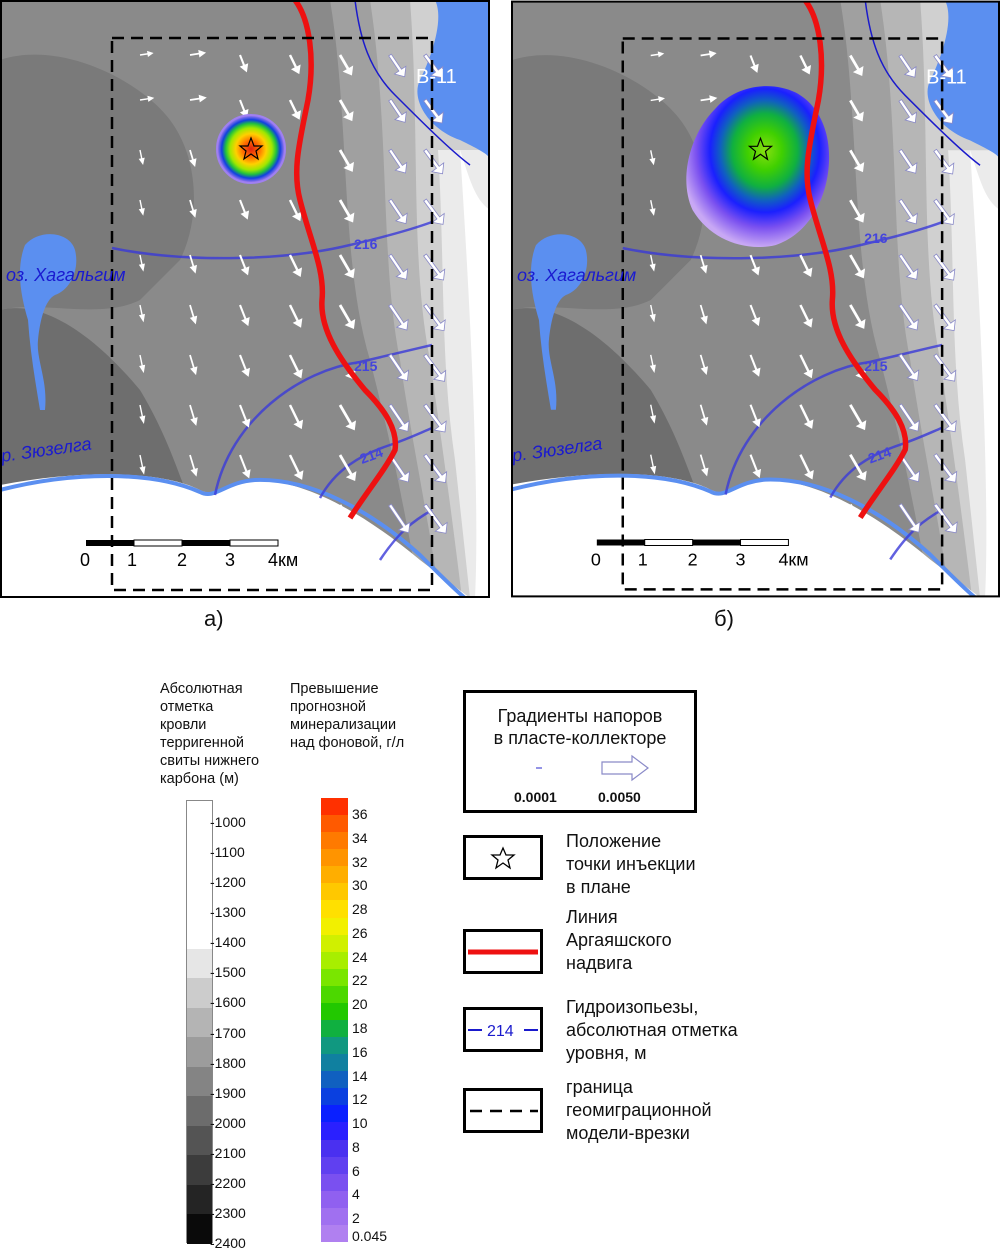 The width and height of the screenshot is (1000, 1251). Describe the element at coordinates (360, 814) in the screenshot. I see `mineralization-tick-label: 36` at that location.